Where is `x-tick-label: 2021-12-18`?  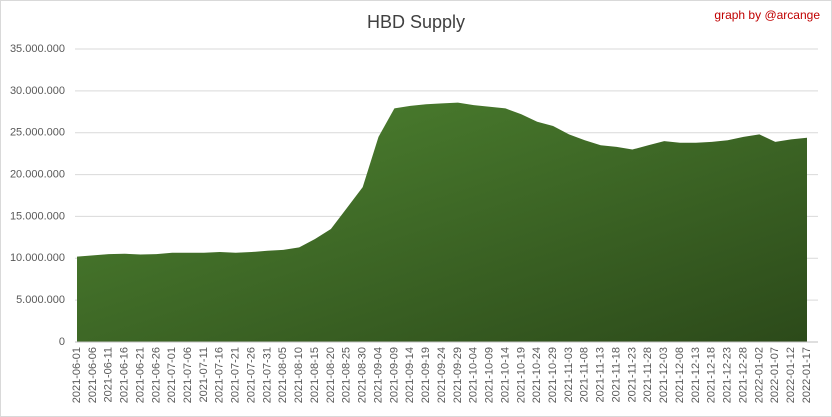 x-tick-label: 2021-12-18 is located at coordinates (712, 375).